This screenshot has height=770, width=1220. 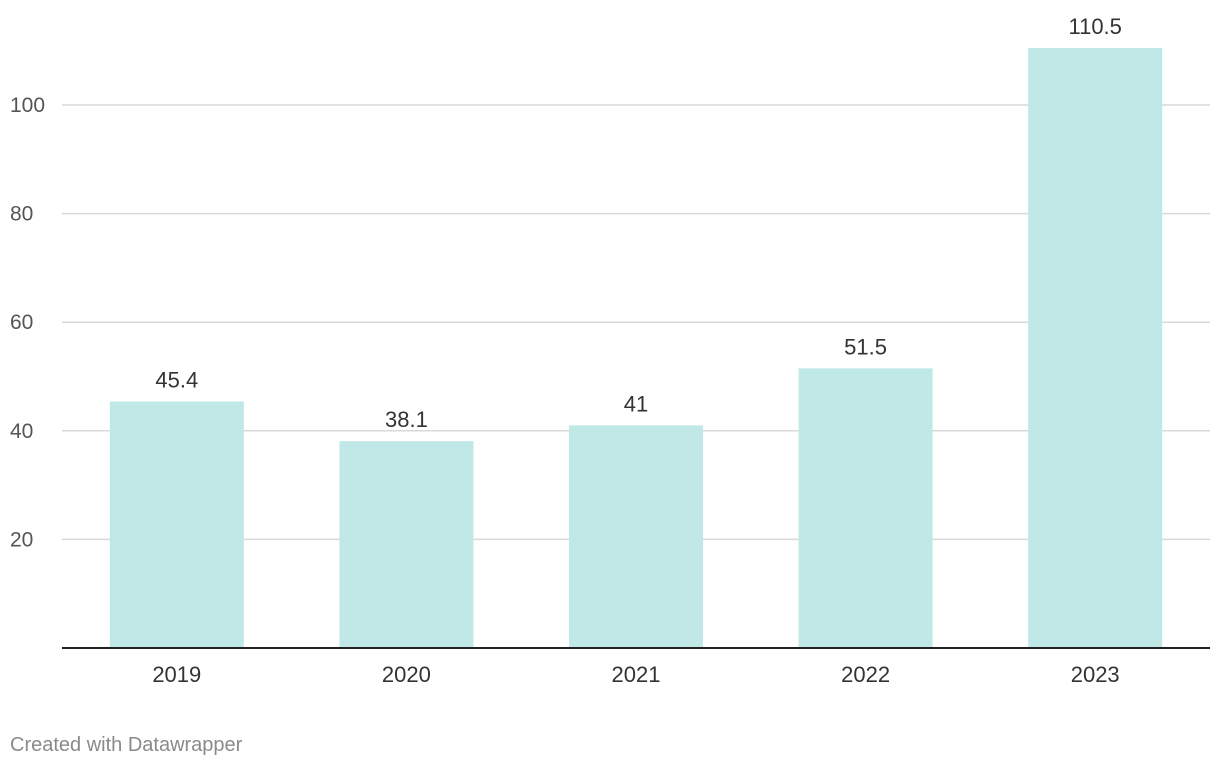 I want to click on x-tick-label: 2019, so click(x=176, y=674).